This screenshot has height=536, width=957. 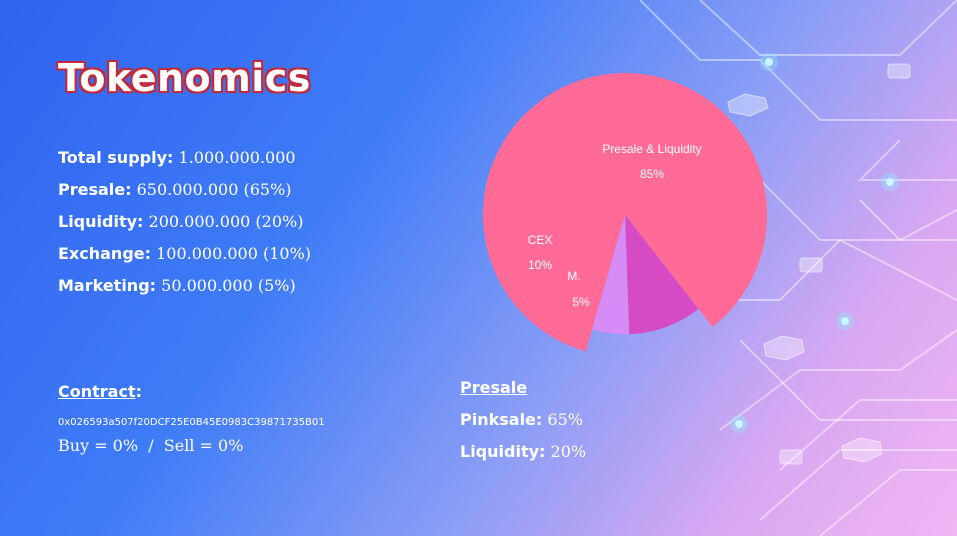 I want to click on presale-row-label: Pinksale:, so click(x=501, y=419).